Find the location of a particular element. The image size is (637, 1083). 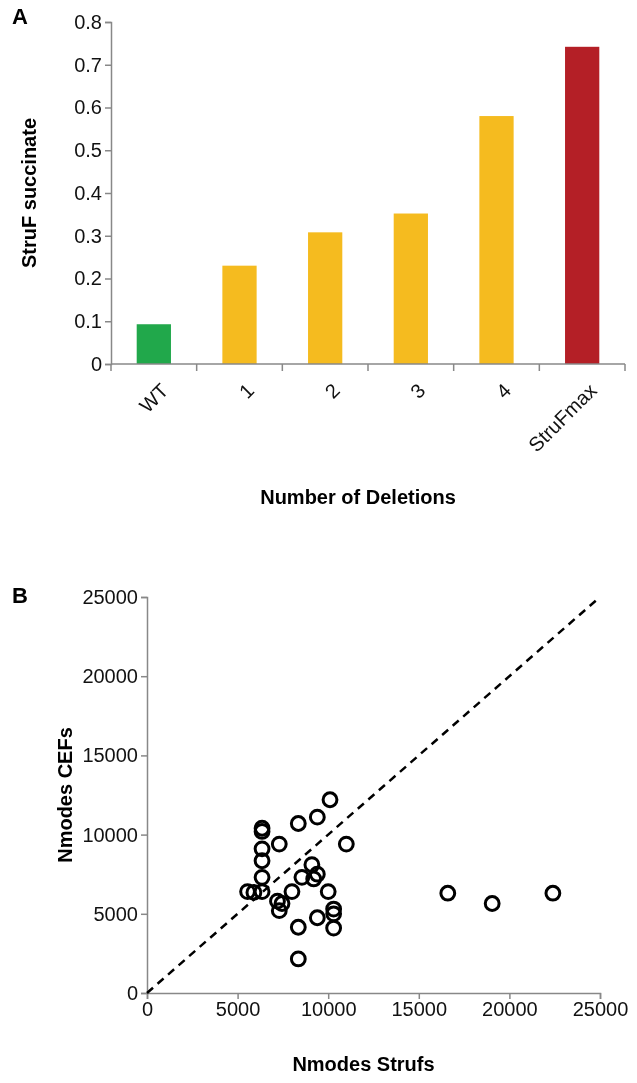

x-tick-label: 2 is located at coordinates (332, 391).